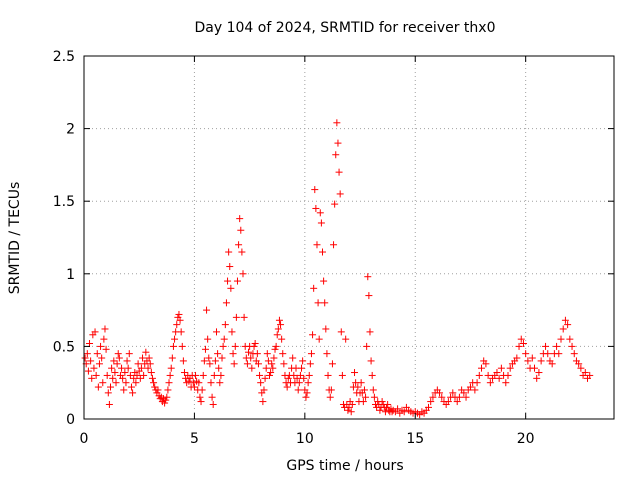 This screenshot has height=480, width=640. I want to click on y-tick-label: 2, so click(70, 130).